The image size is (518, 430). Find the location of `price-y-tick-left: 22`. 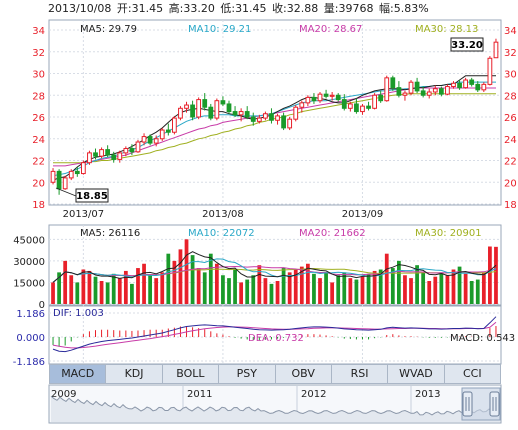

price-y-tick-left: 22 is located at coordinates (38, 162).